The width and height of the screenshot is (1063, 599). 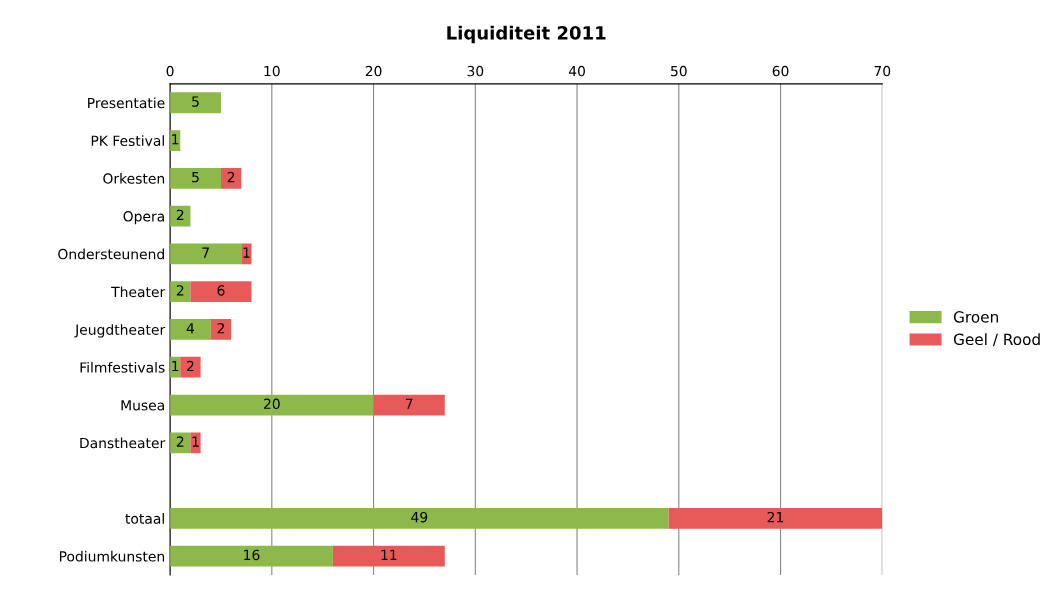 What do you see at coordinates (127, 141) in the screenshot?
I see `y-tick-label: PK Festival` at bounding box center [127, 141].